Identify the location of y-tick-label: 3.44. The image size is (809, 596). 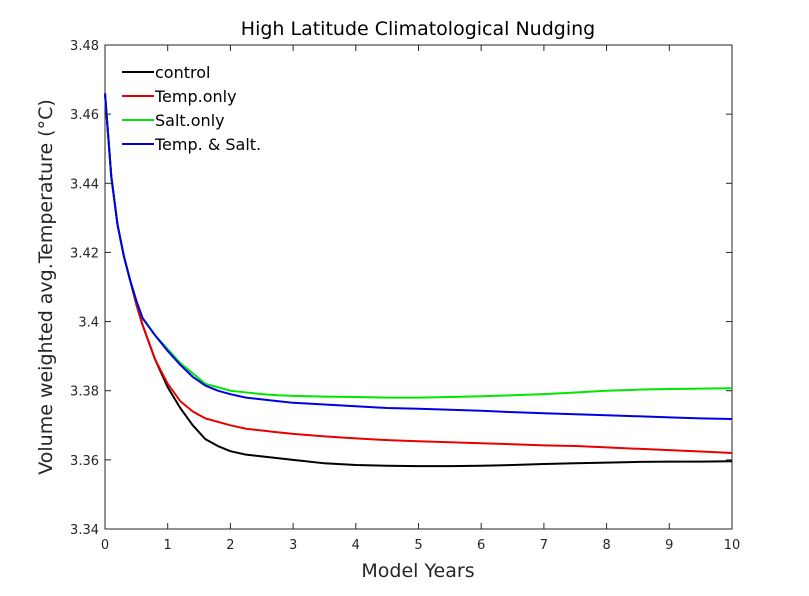
(84, 184).